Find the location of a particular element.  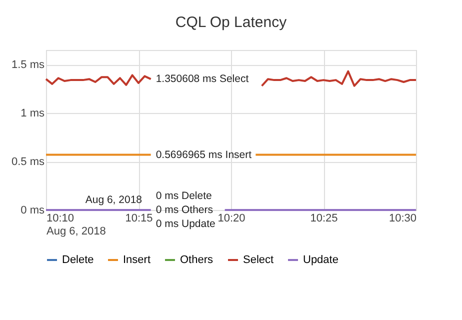

x-tick-label: 10:25 is located at coordinates (324, 218).